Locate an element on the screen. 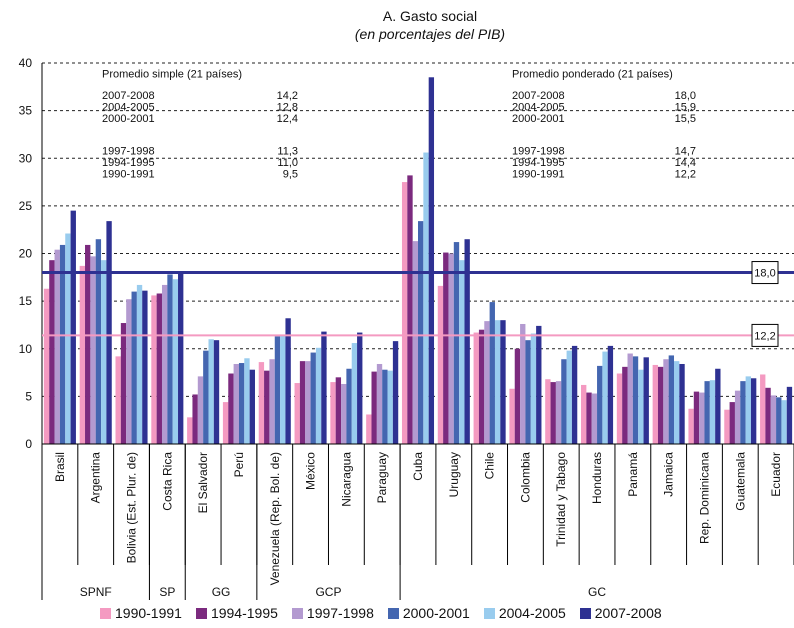 The width and height of the screenshot is (794, 628). simple-average-value: 9,5 is located at coordinates (290, 174).